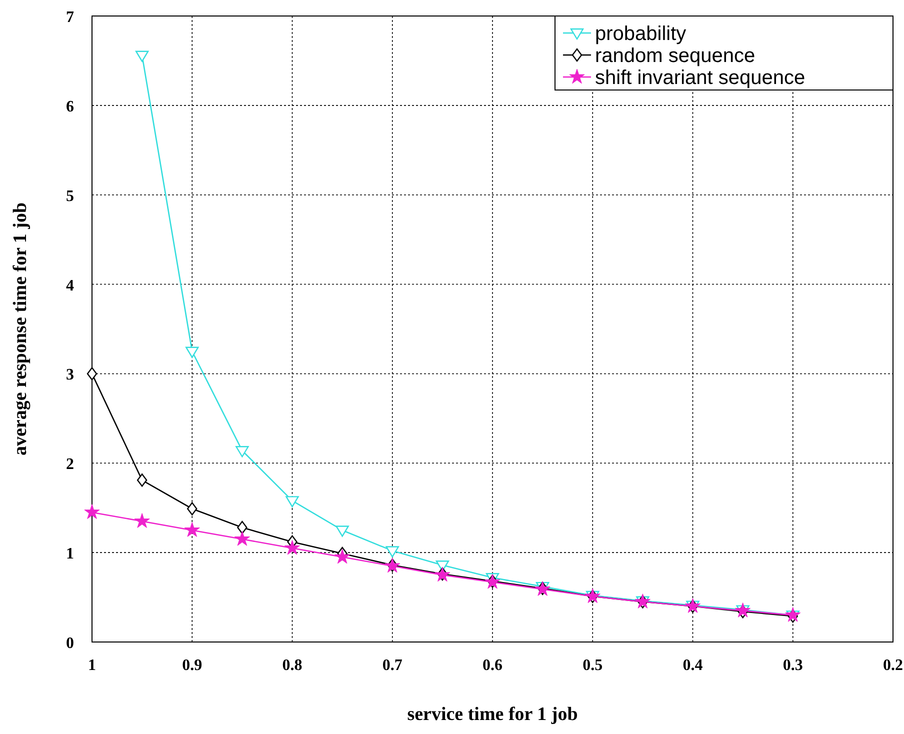  I want to click on legend-label: probability, so click(640, 34).